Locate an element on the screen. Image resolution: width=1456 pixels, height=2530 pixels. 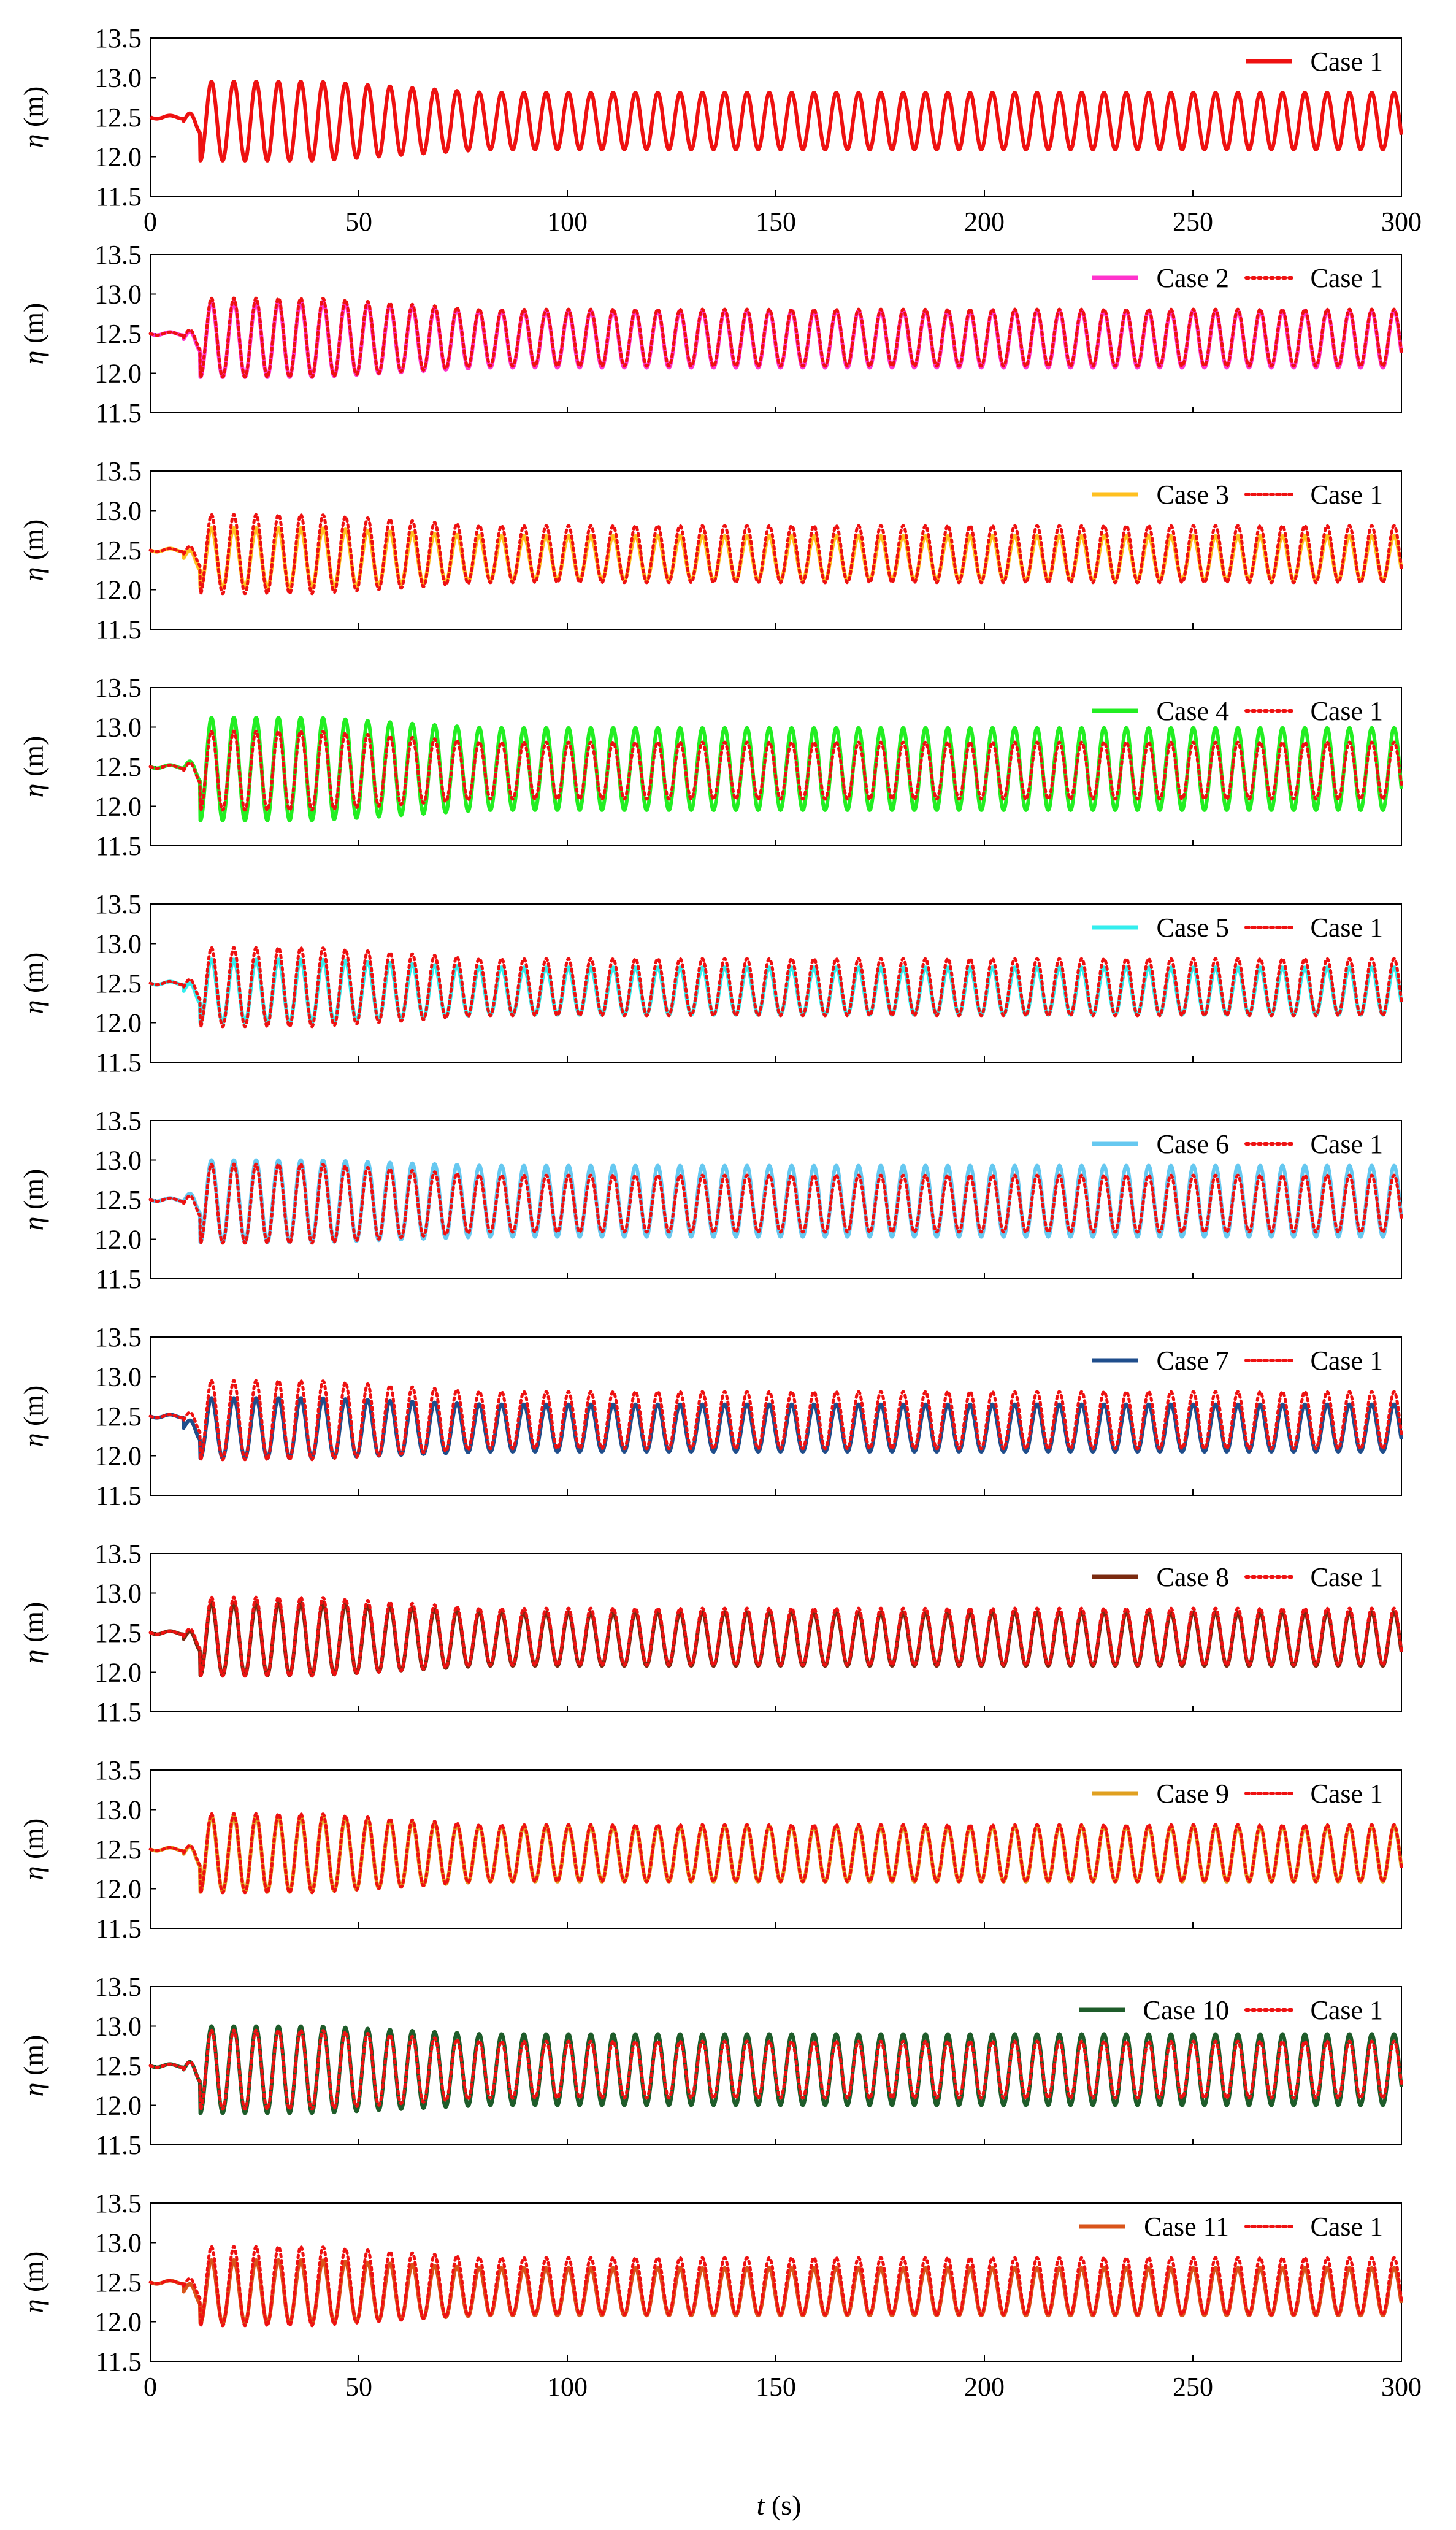
legend-label: Case 7 is located at coordinates (1192, 1361).